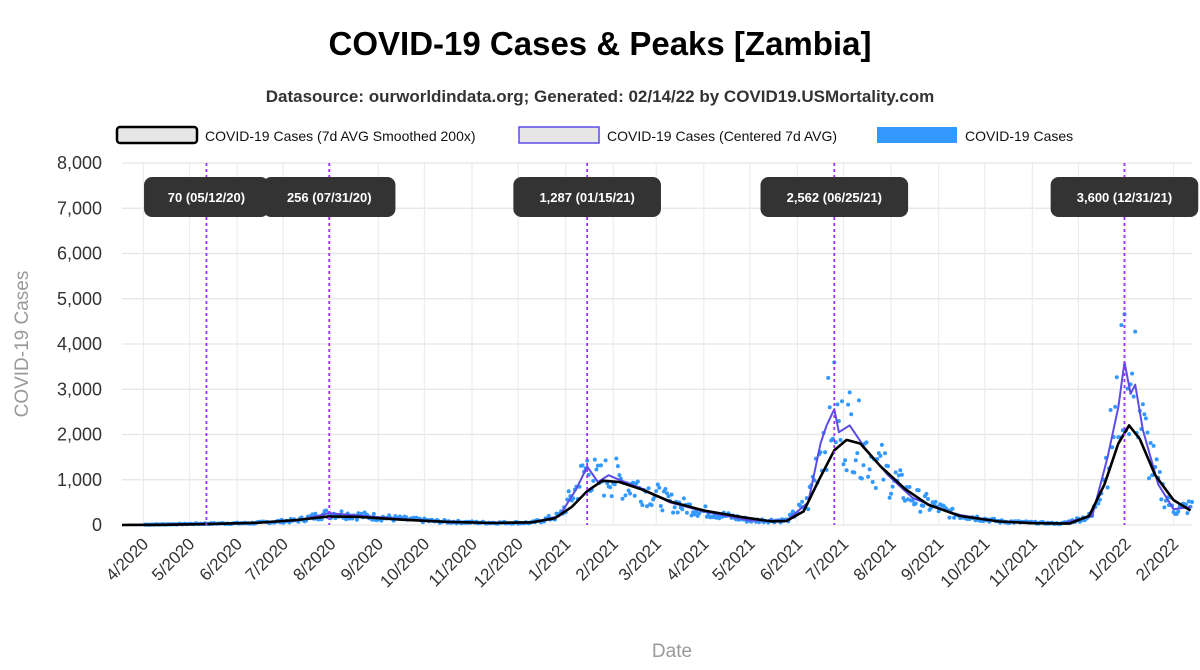 This screenshot has height=670, width=1200. What do you see at coordinates (453, 562) in the screenshot?
I see `x-tick-label: 11/2020` at bounding box center [453, 562].